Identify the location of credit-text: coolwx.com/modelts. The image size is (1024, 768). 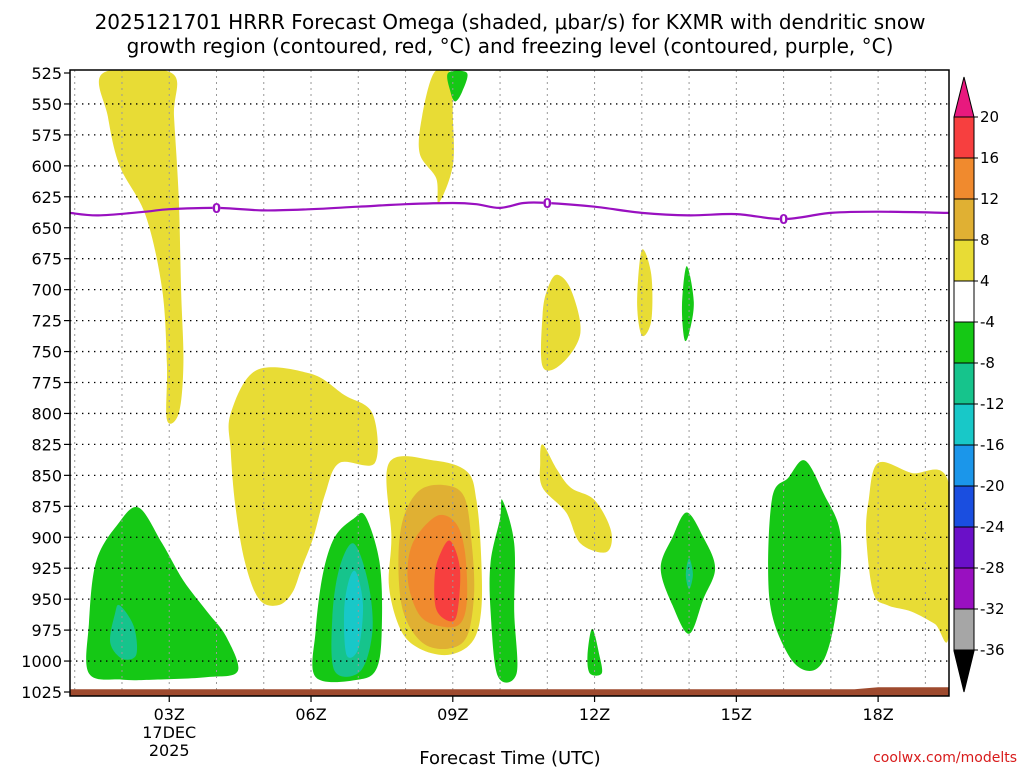
(945, 758).